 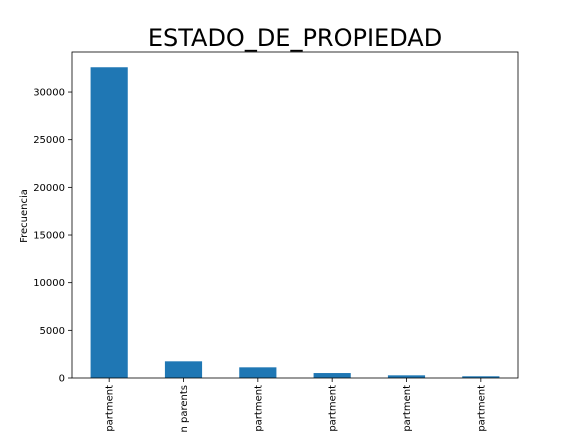 I want to click on x-tick-label-0: partment, so click(x=110, y=408).